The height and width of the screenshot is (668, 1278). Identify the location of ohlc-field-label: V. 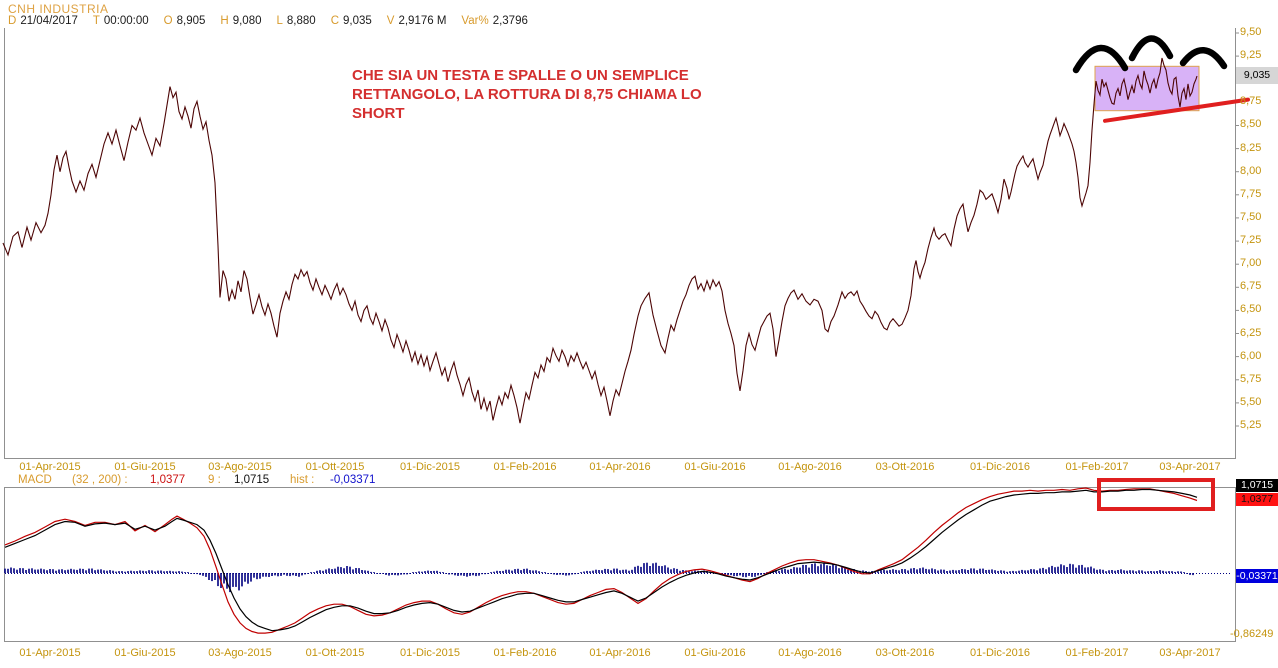
(390, 21).